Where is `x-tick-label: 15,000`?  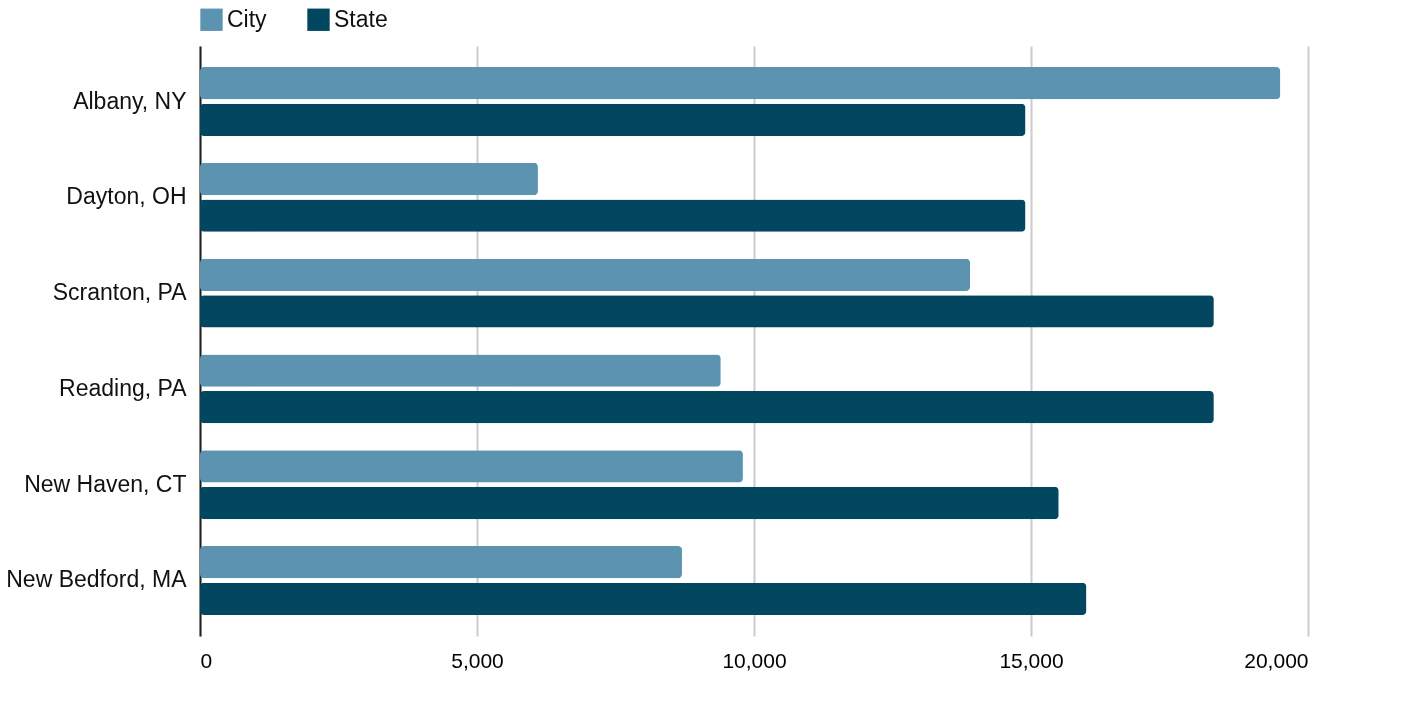 x-tick-label: 15,000 is located at coordinates (1031, 660).